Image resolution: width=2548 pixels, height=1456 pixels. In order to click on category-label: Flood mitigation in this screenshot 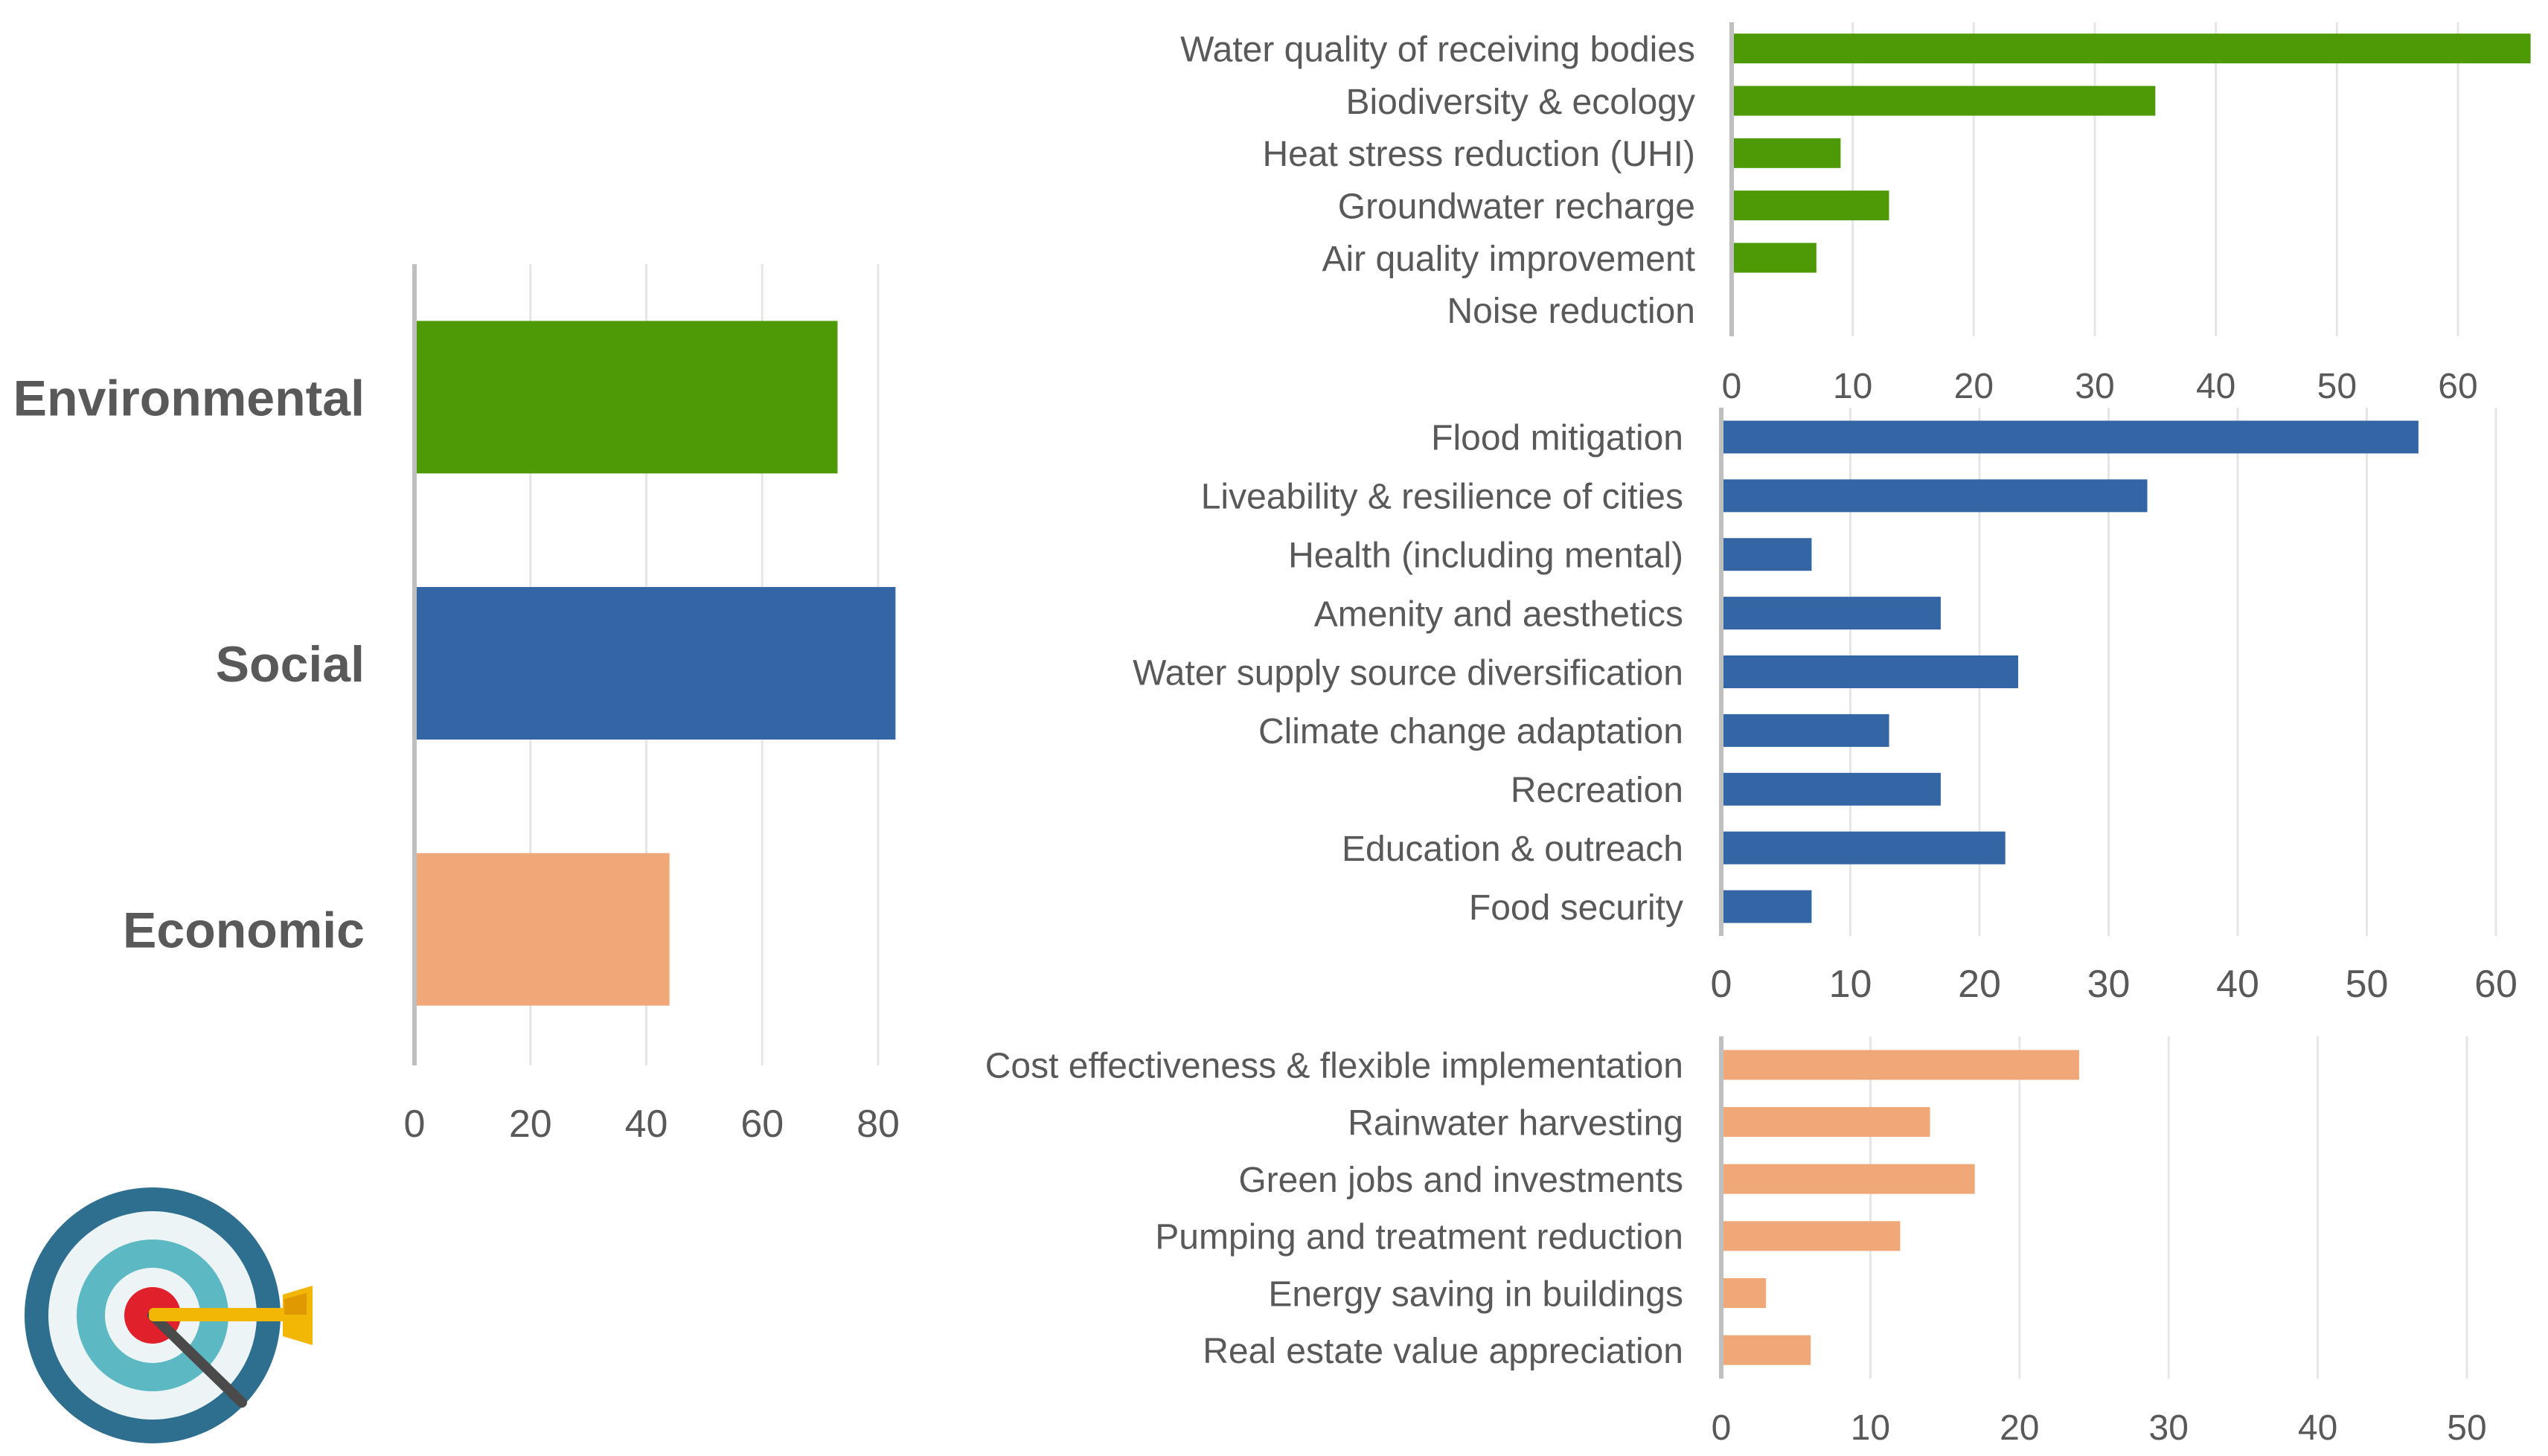, I will do `click(1557, 439)`.